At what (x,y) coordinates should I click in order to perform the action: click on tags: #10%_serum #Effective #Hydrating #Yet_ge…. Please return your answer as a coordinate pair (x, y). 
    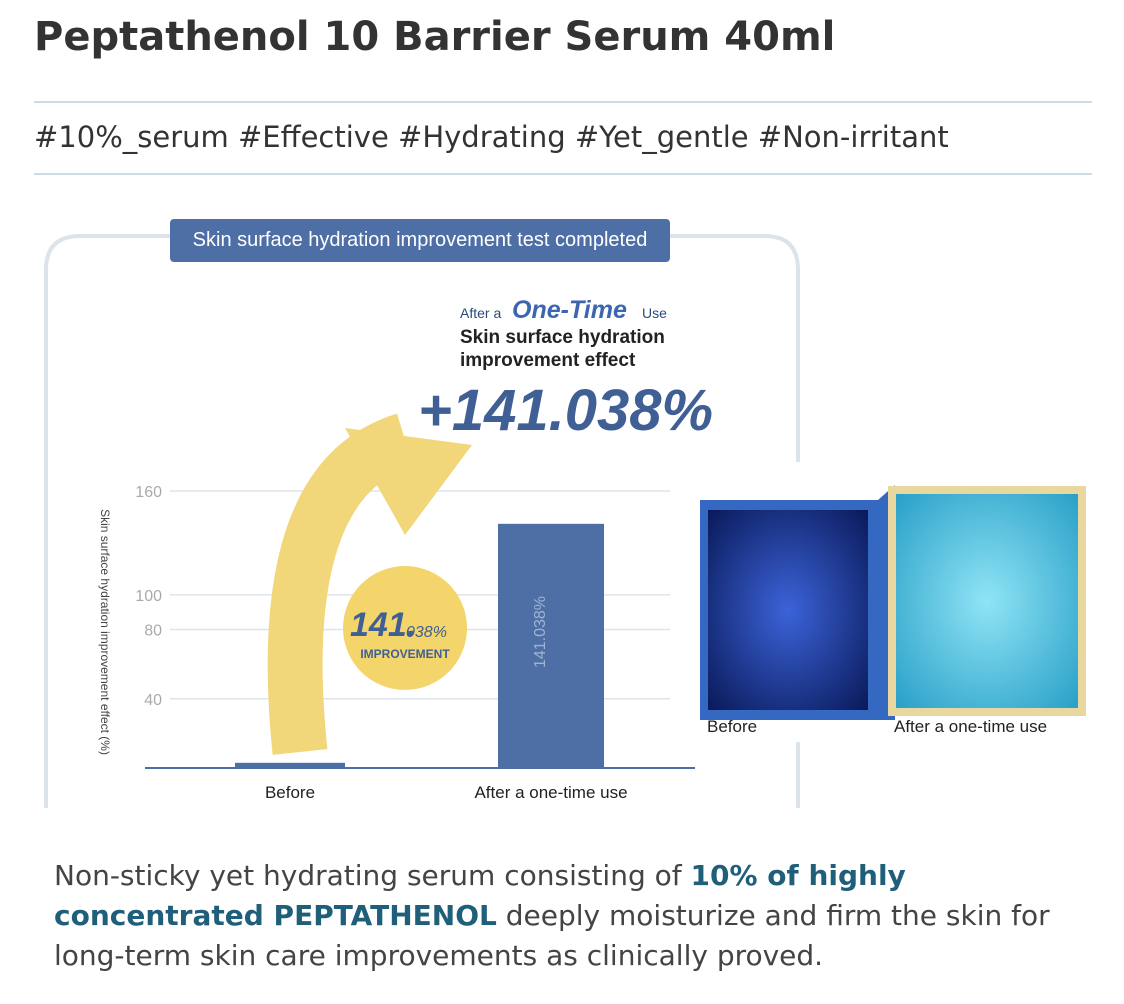
    Looking at the image, I should click on (491, 137).